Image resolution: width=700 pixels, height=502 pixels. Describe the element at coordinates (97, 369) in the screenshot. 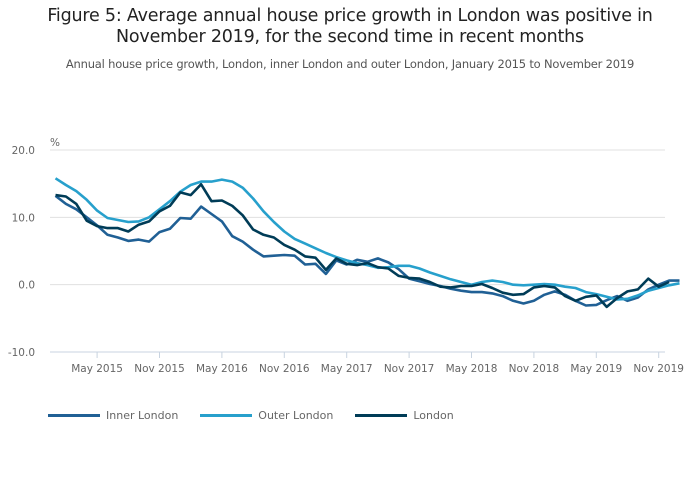

I see `x-tick-label: May 2015` at that location.